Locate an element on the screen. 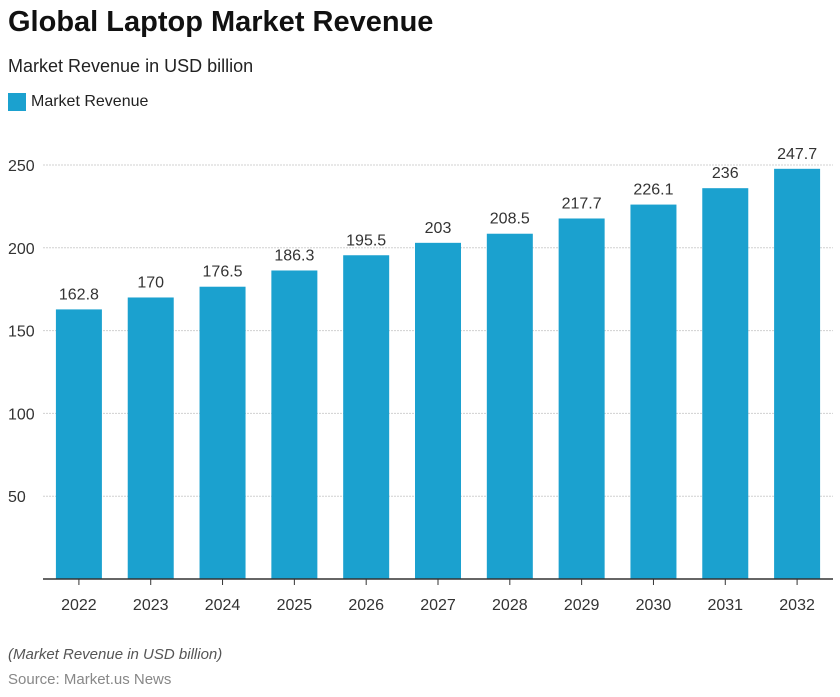 The image size is (840, 697). y-tick-label: 50 is located at coordinates (17, 497).